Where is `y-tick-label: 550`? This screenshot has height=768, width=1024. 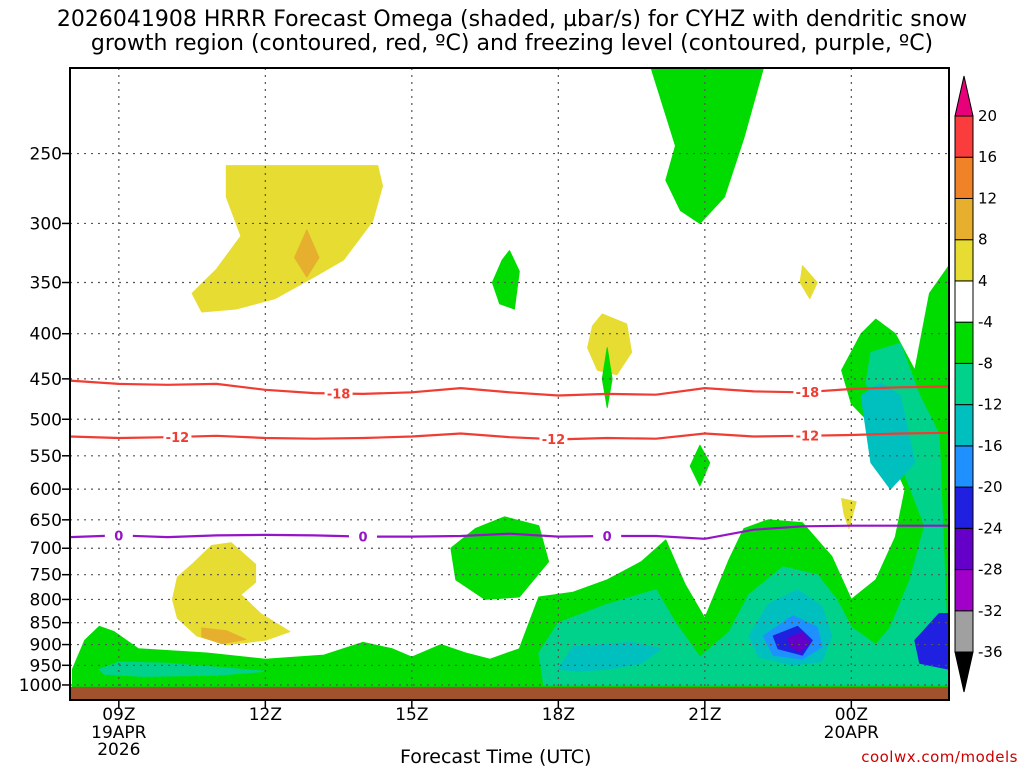 y-tick-label: 550 is located at coordinates (46, 457).